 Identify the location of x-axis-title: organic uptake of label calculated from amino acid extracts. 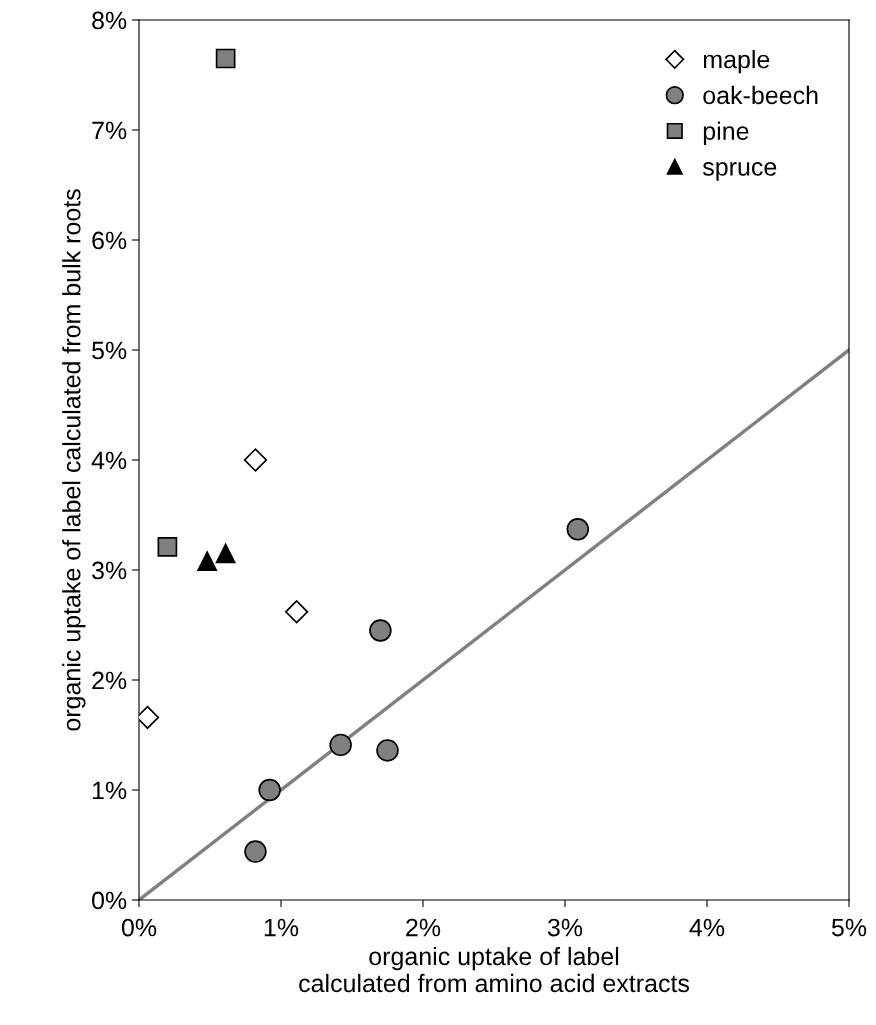
(494, 969).